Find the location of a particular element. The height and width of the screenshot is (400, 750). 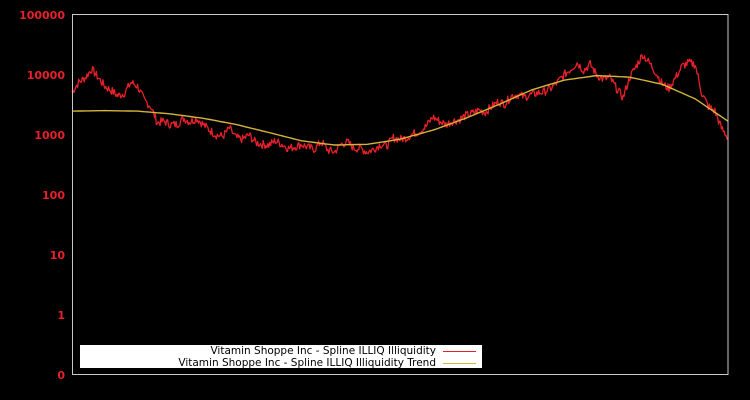

y-tick-label: 10000 is located at coordinates (46, 75).